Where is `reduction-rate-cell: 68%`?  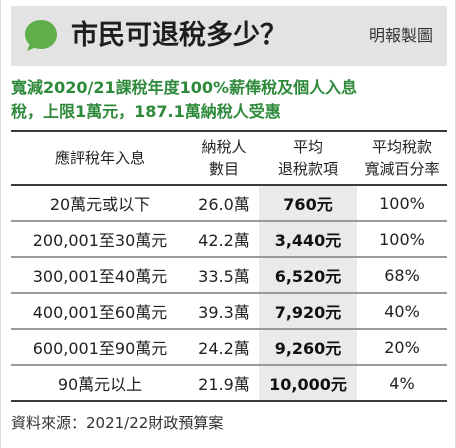 reduction-rate-cell: 68% is located at coordinates (402, 275).